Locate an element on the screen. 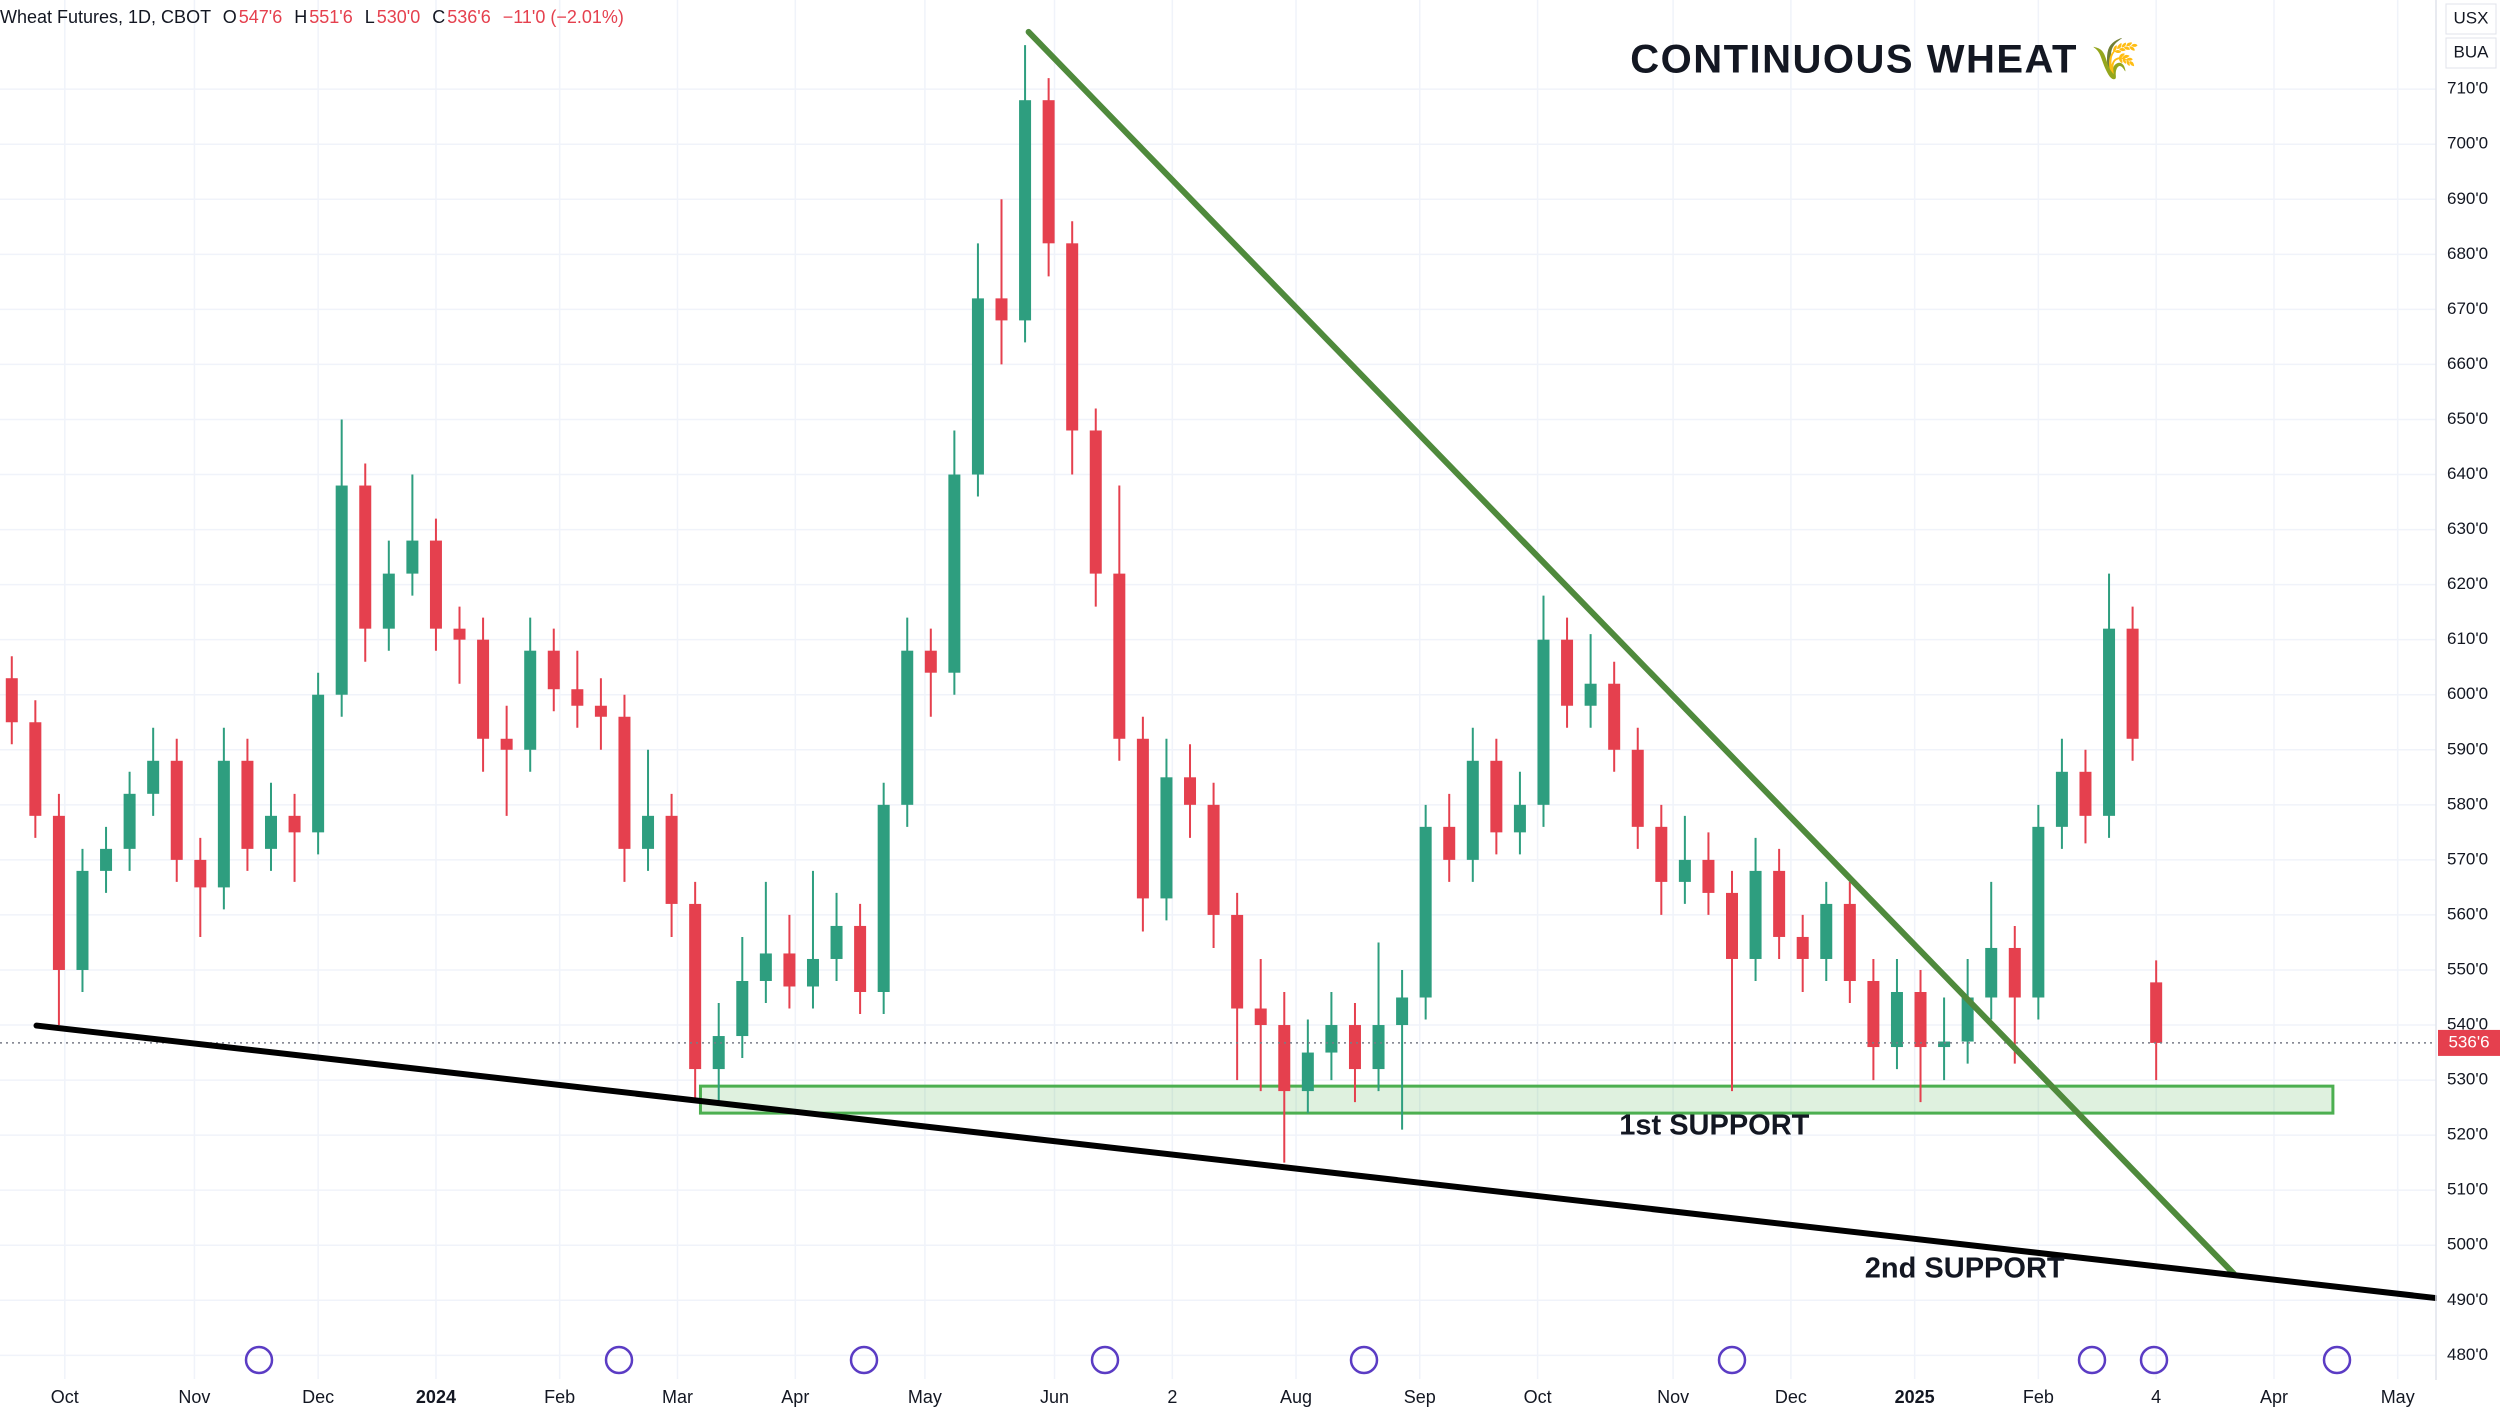 The height and width of the screenshot is (1410, 2500). legend-key: L is located at coordinates (370, 17).